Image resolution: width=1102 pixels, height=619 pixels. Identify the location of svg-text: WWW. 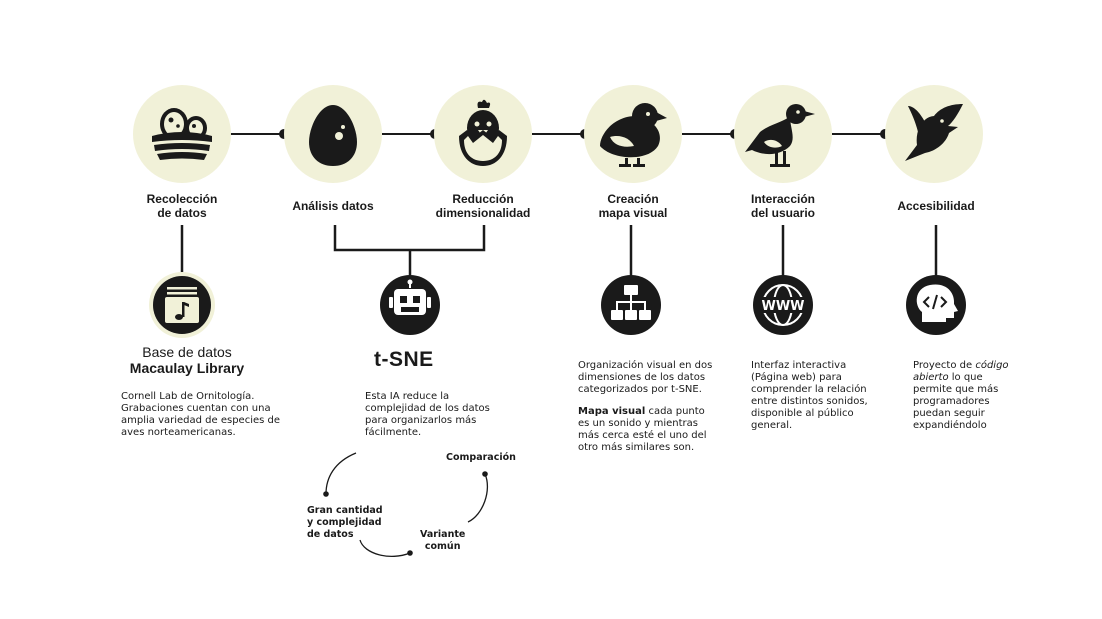
(782, 306).